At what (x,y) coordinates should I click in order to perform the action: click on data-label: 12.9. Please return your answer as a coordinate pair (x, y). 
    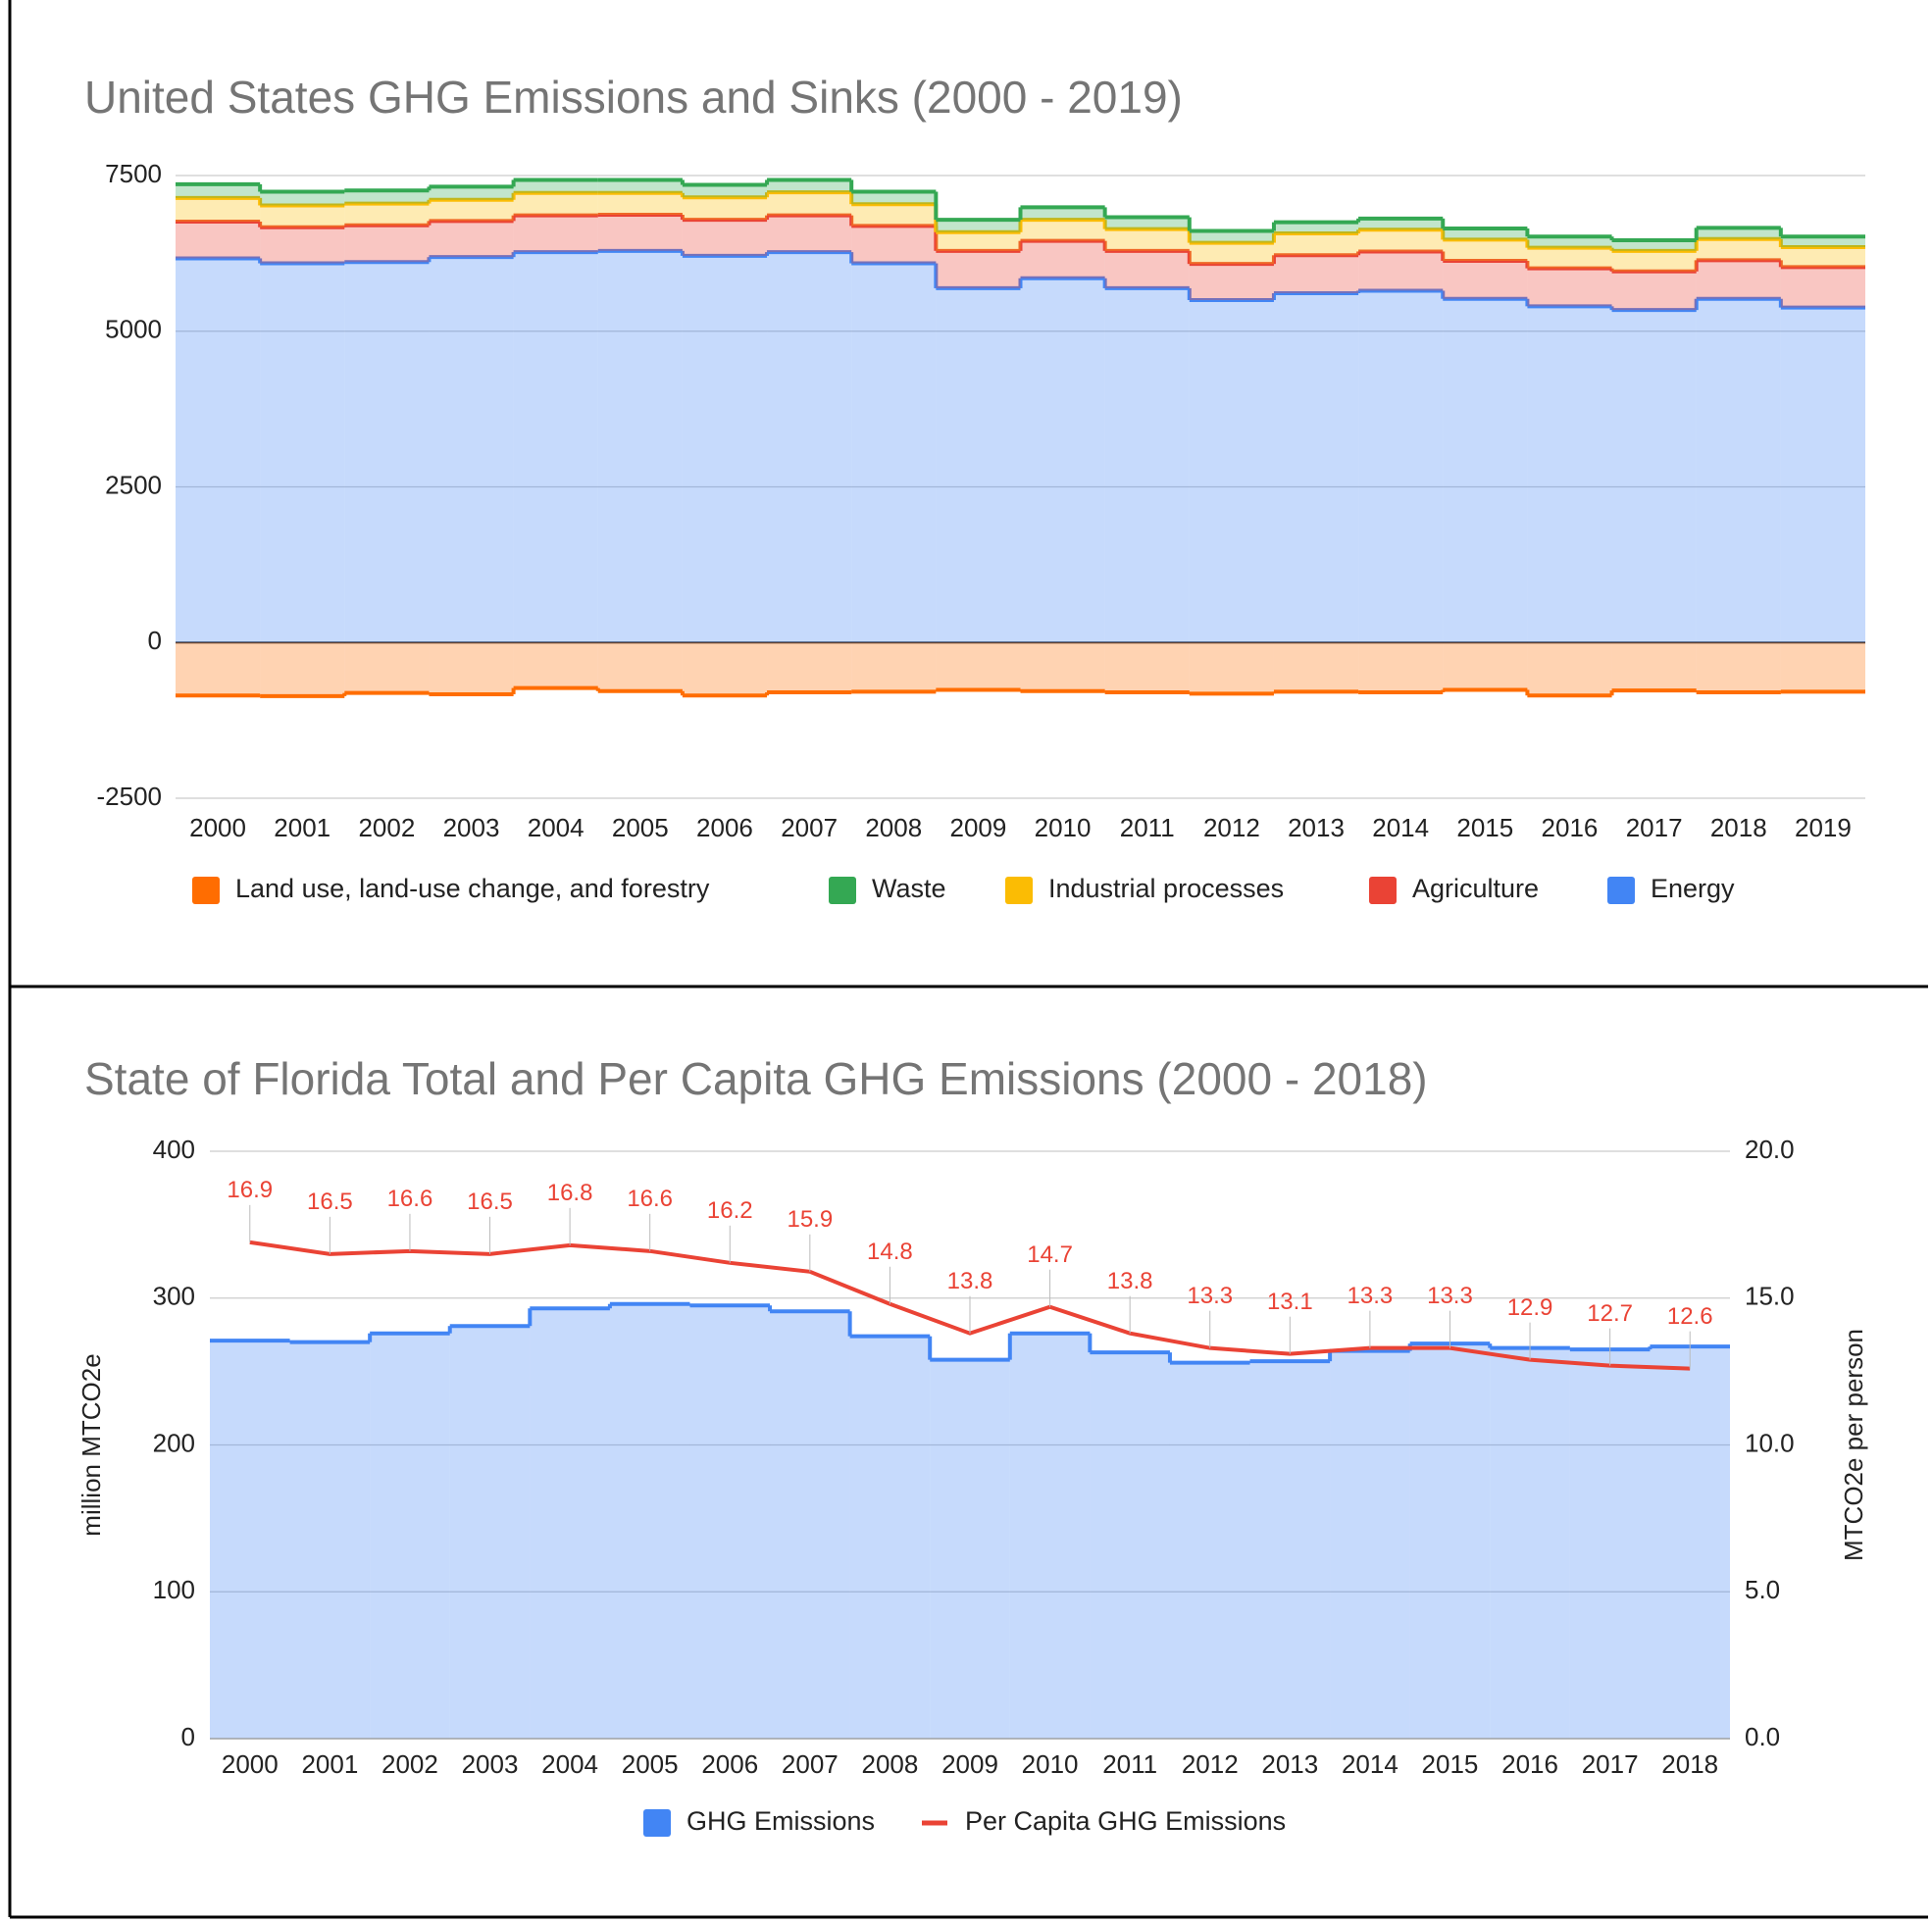
    Looking at the image, I should click on (1530, 1307).